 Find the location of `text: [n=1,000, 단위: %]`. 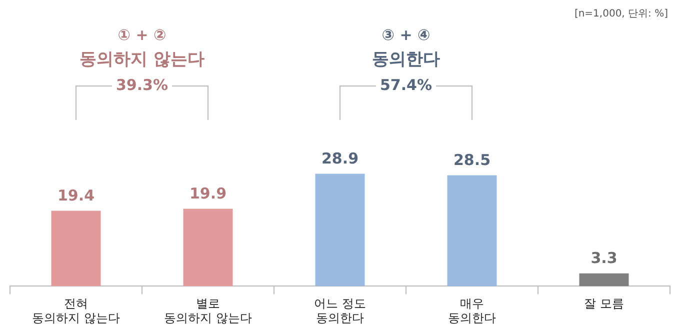

text: [n=1,000, 단위: %] is located at coordinates (621, 14).